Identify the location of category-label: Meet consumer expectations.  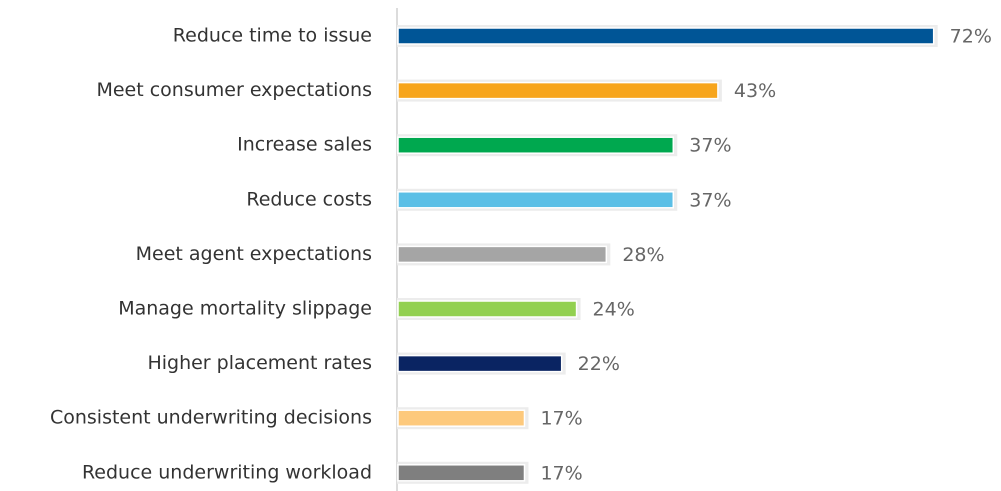
(234, 90).